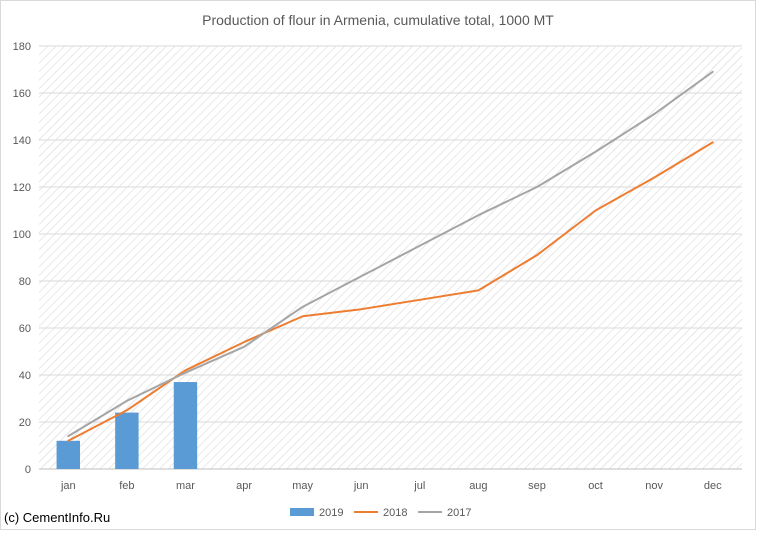 The height and width of the screenshot is (536, 757). I want to click on x-tick-label: aug, so click(478, 486).